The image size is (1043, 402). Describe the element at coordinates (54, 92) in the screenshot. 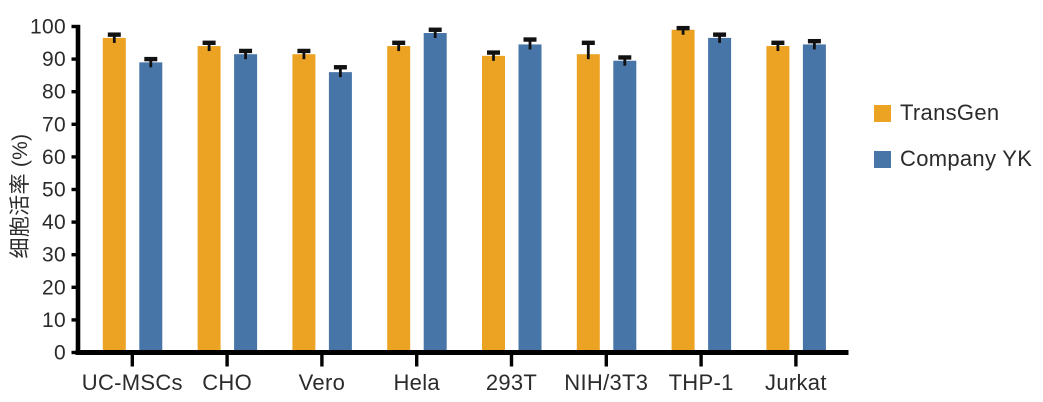

I see `y-tick-label: 80` at that location.